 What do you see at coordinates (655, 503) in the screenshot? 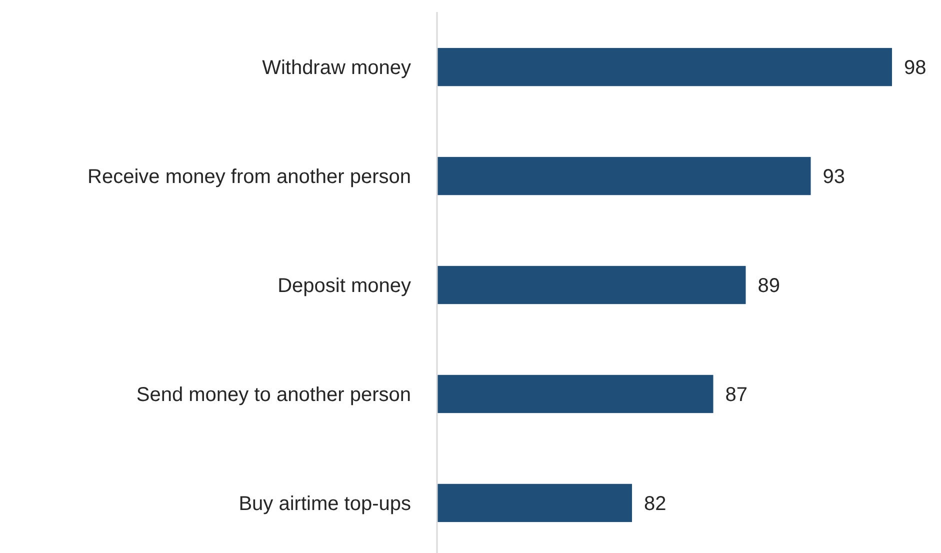
I see `data-label: 82` at bounding box center [655, 503].